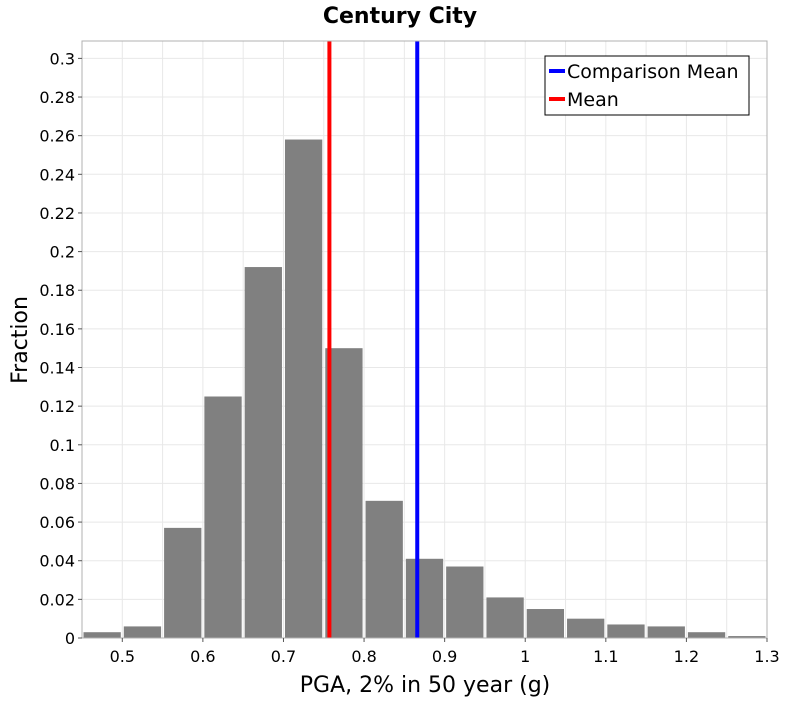 This screenshot has height=704, width=800. Describe the element at coordinates (686, 656) in the screenshot. I see `x-tick-label: 1.2` at that location.